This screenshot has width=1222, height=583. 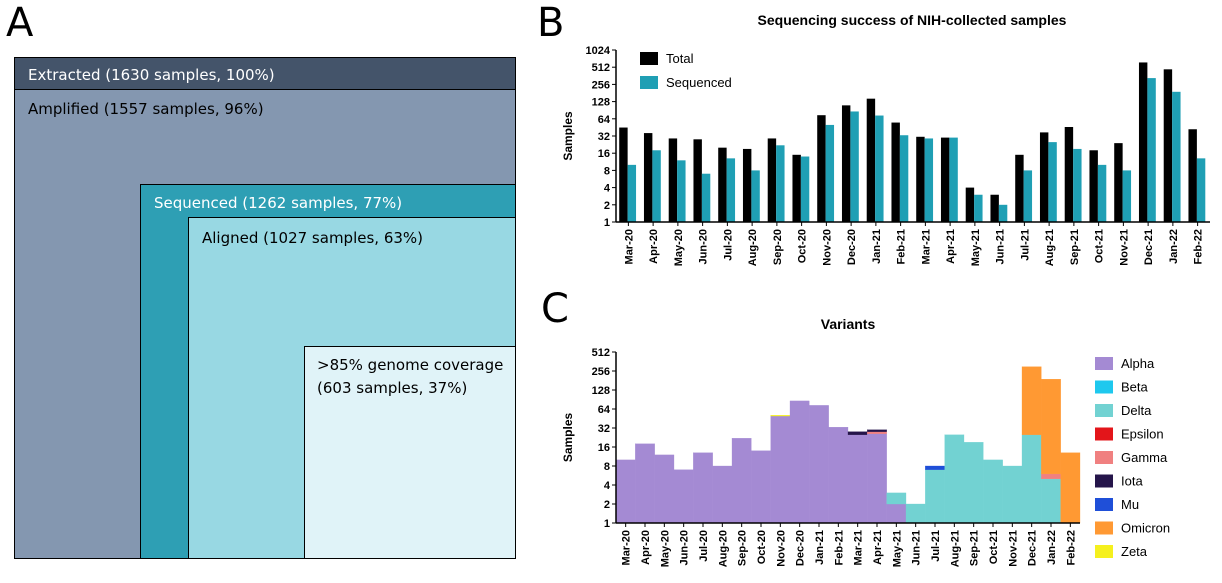 What do you see at coordinates (392, 388) in the screenshot?
I see `funnel-label-coverage-line2: (603 samples, 37%)` at bounding box center [392, 388].